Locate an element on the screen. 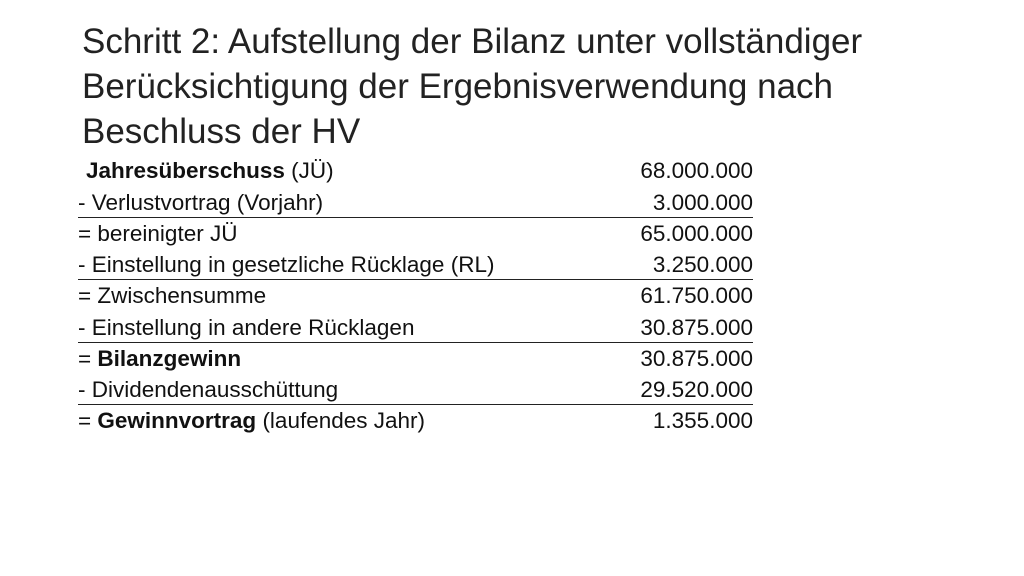  row-bilanzgewinn: = Bilanzgewinn 30.875.000 is located at coordinates (415, 359).